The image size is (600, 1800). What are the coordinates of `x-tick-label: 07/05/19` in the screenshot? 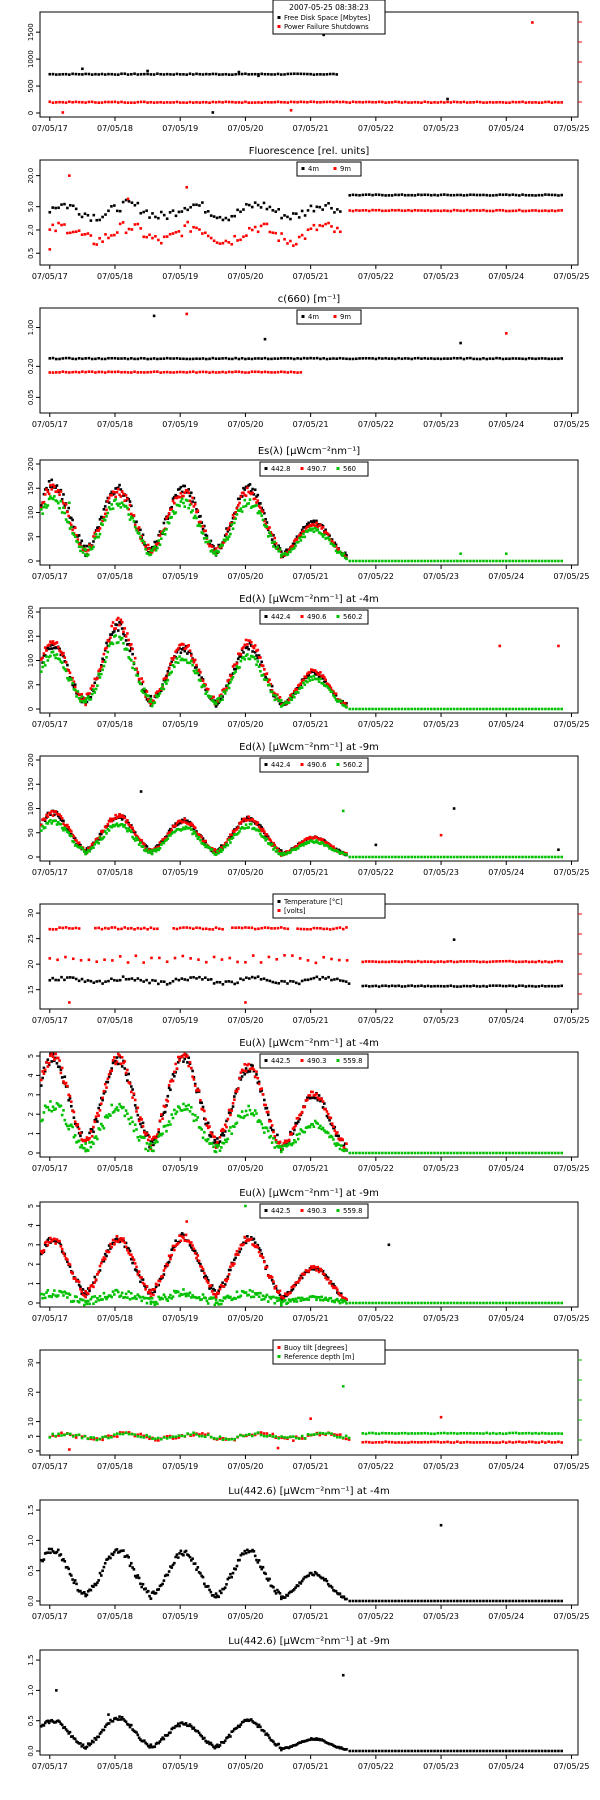 It's located at (180, 128).